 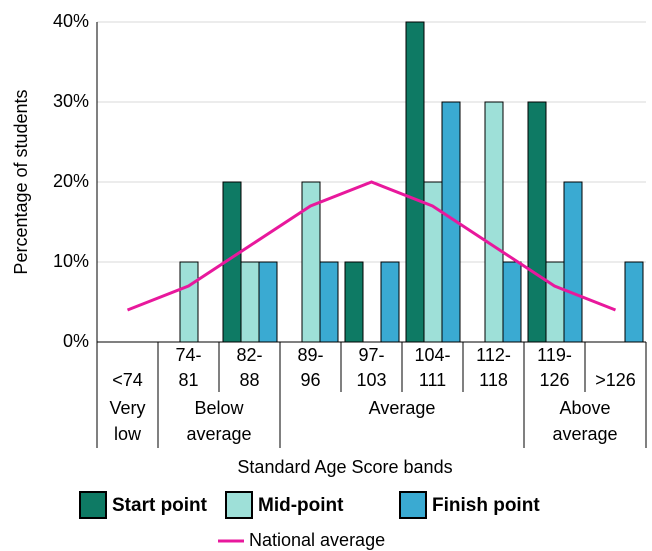 What do you see at coordinates (21, 181) in the screenshot?
I see `y-axis-title: Percentage of students` at bounding box center [21, 181].